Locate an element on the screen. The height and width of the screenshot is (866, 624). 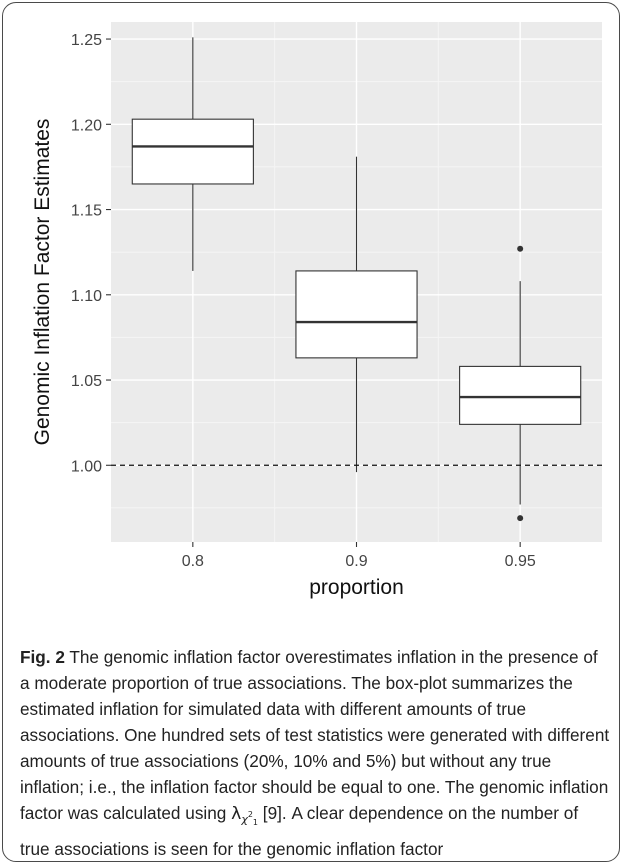
y-tick-label: 1.10 is located at coordinates (86, 296).